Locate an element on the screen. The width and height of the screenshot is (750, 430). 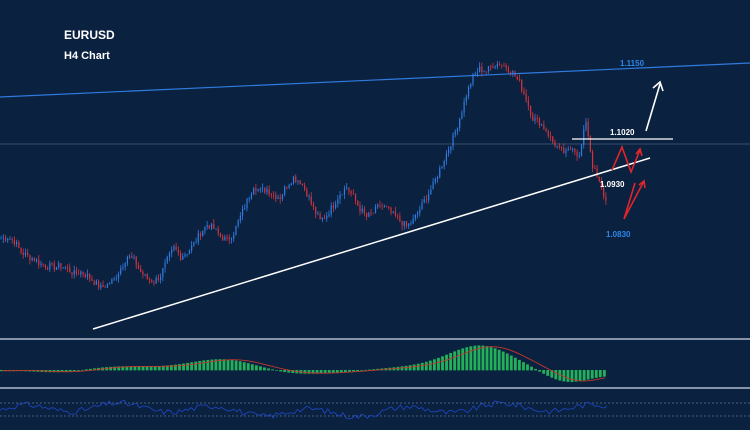
bullish-arrow is located at coordinates (653, 107).